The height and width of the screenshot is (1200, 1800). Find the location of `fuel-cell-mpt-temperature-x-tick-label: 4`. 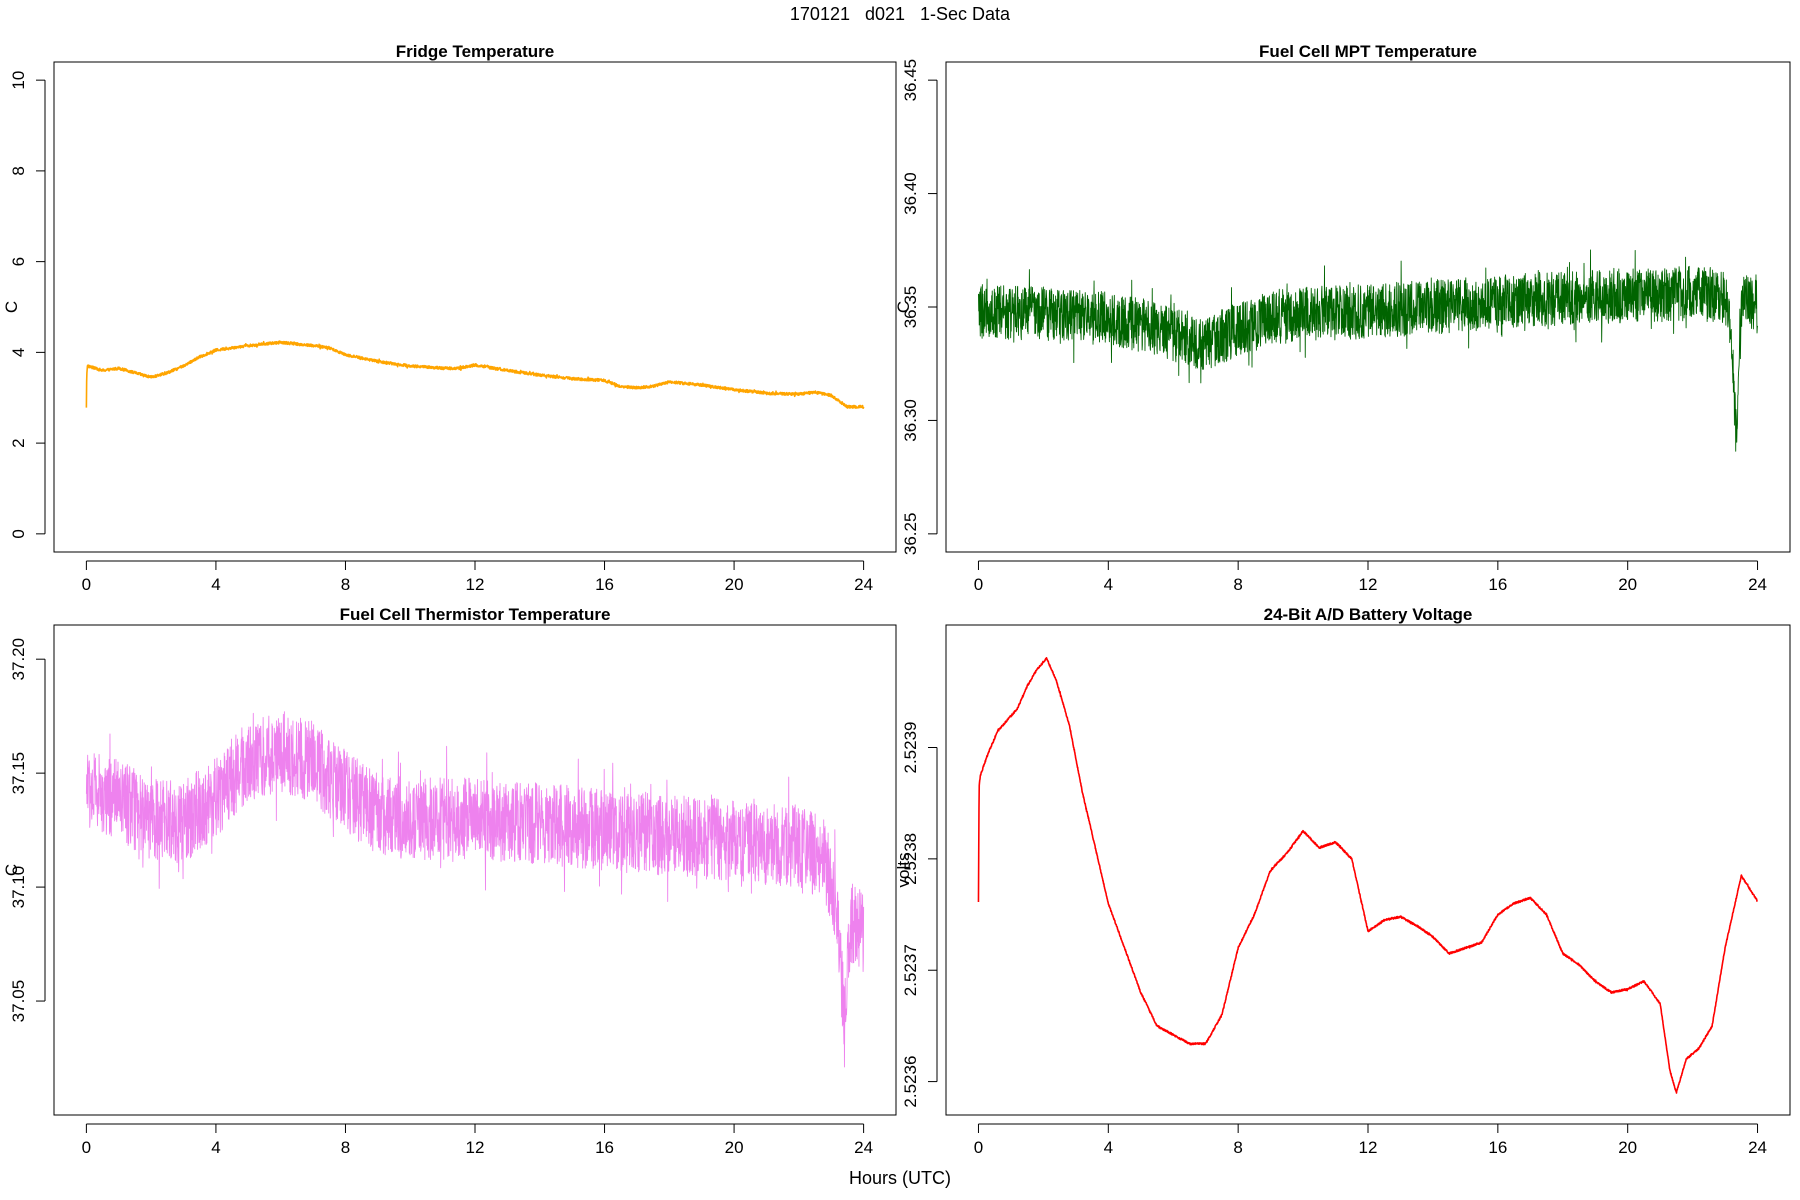

fuel-cell-mpt-temperature-x-tick-label: 4 is located at coordinates (1108, 584).